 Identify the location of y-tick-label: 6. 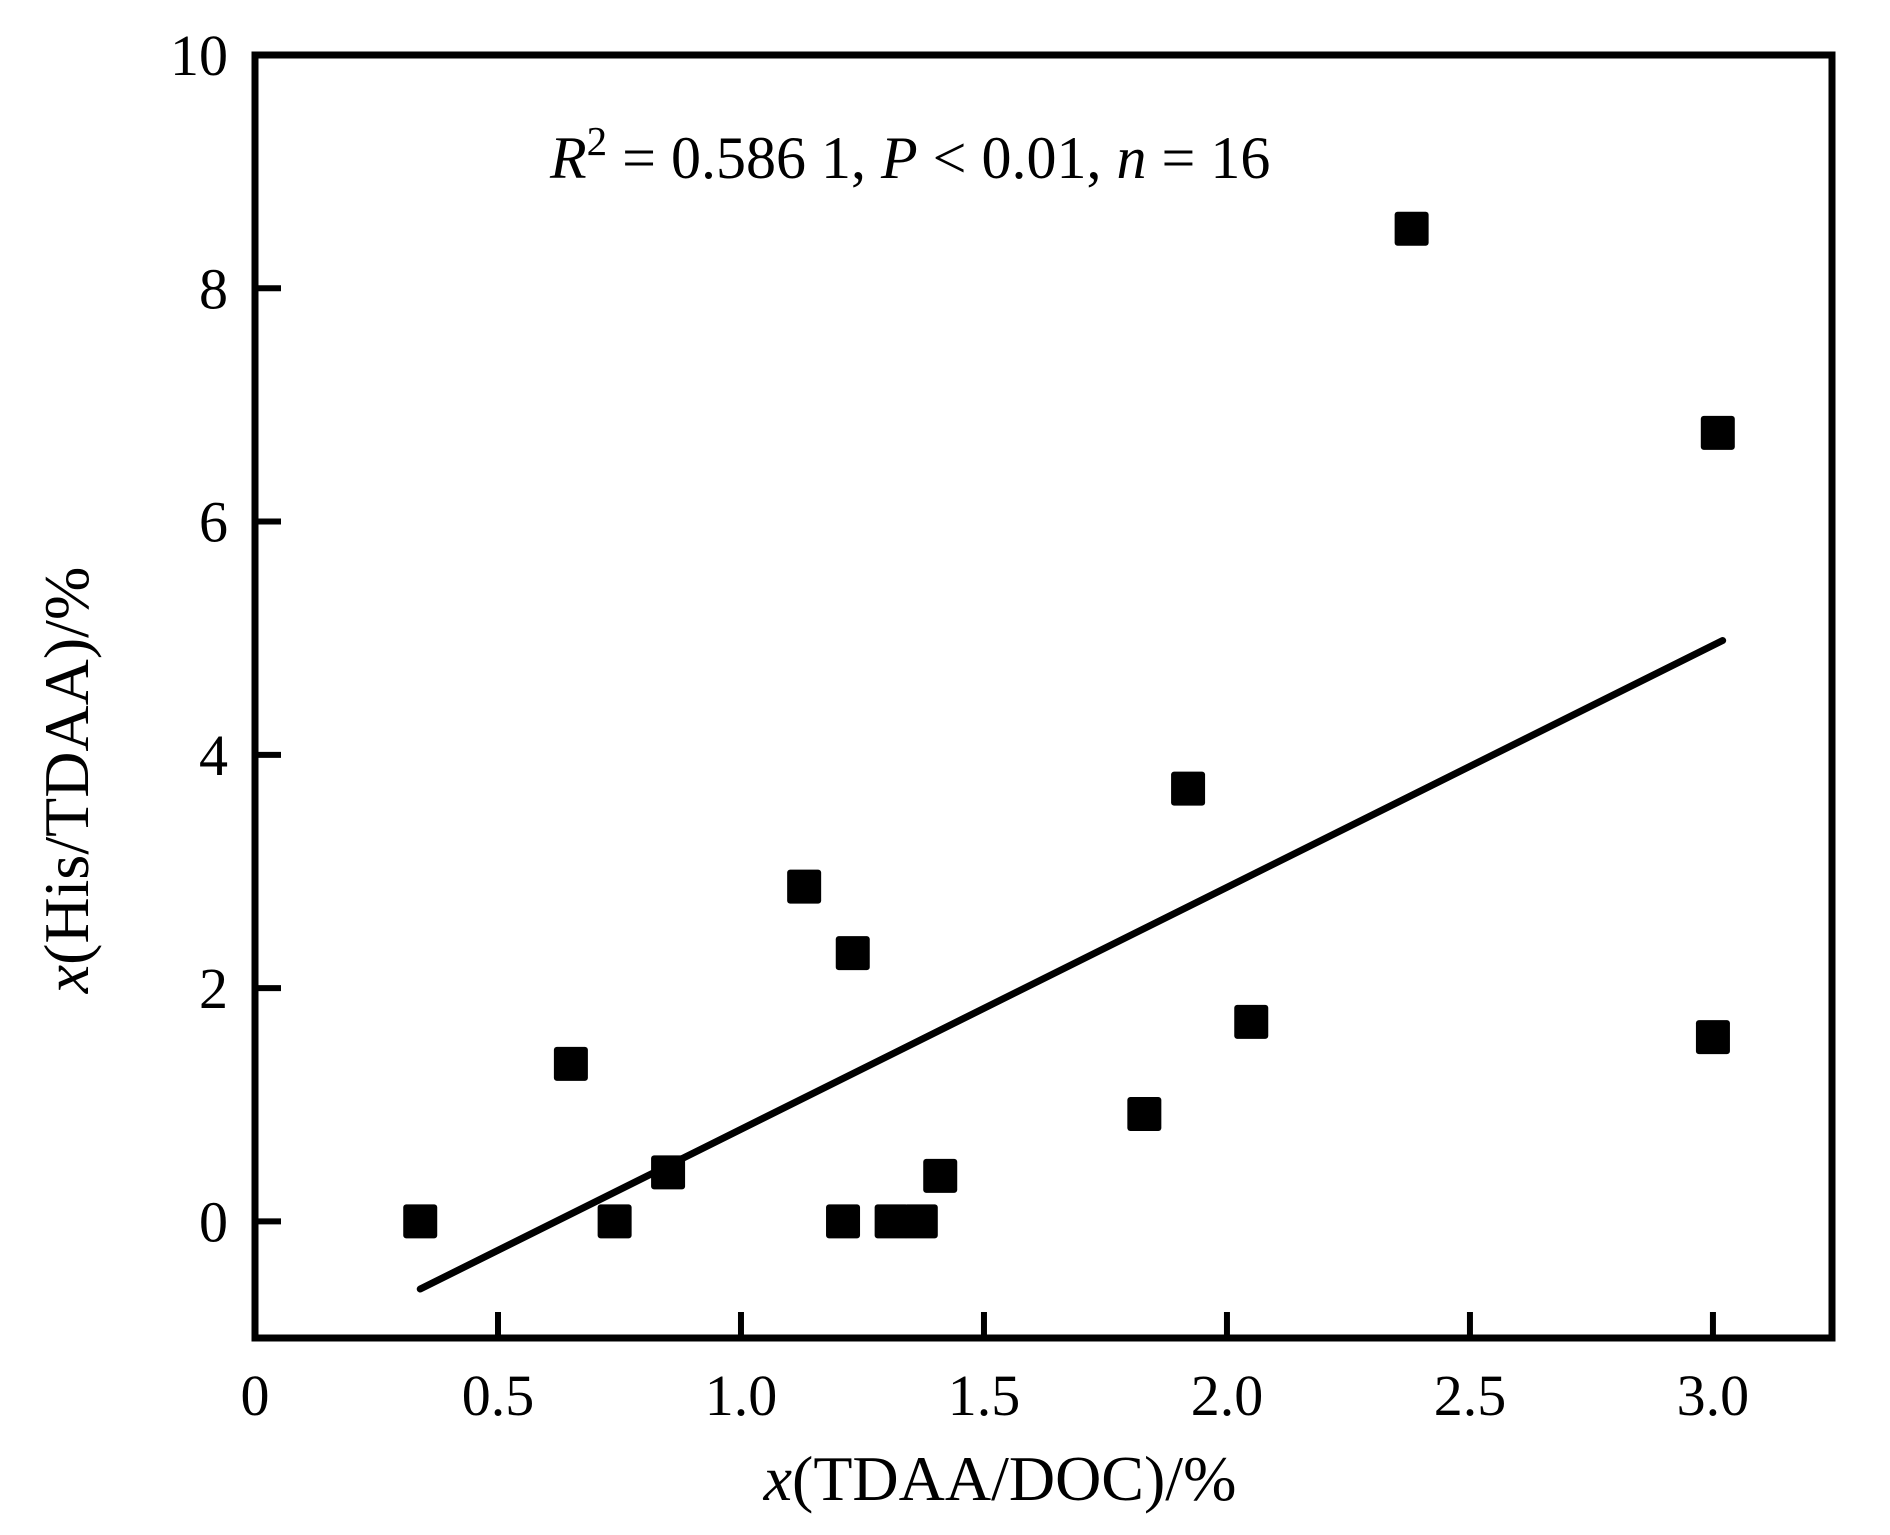
(213, 522).